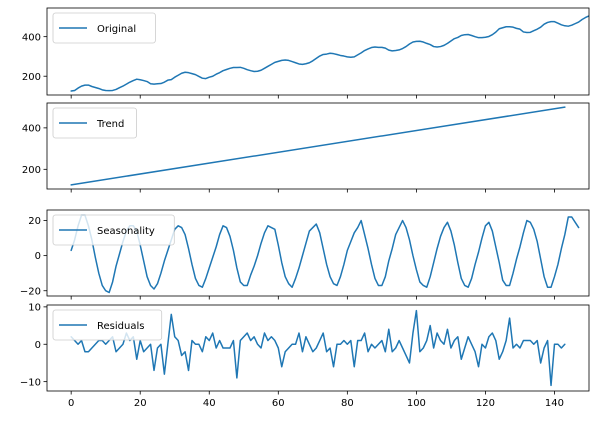 Image resolution: width=601 pixels, height=428 pixels. Describe the element at coordinates (34, 307) in the screenshot. I see `residuals-ytick-label: 10` at that location.